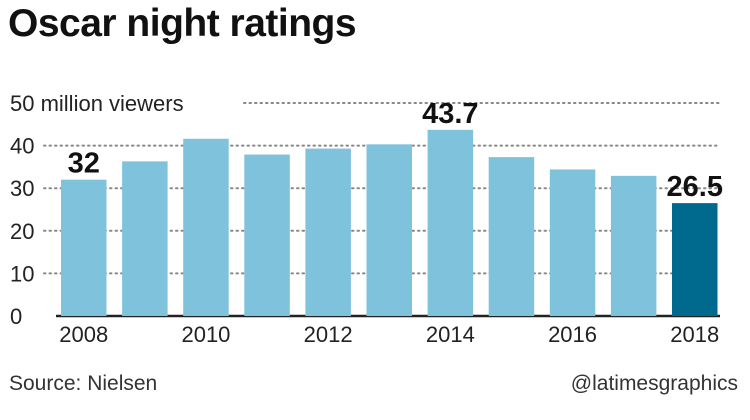  Describe the element at coordinates (22, 231) in the screenshot. I see `y-tick-label: 20` at that location.